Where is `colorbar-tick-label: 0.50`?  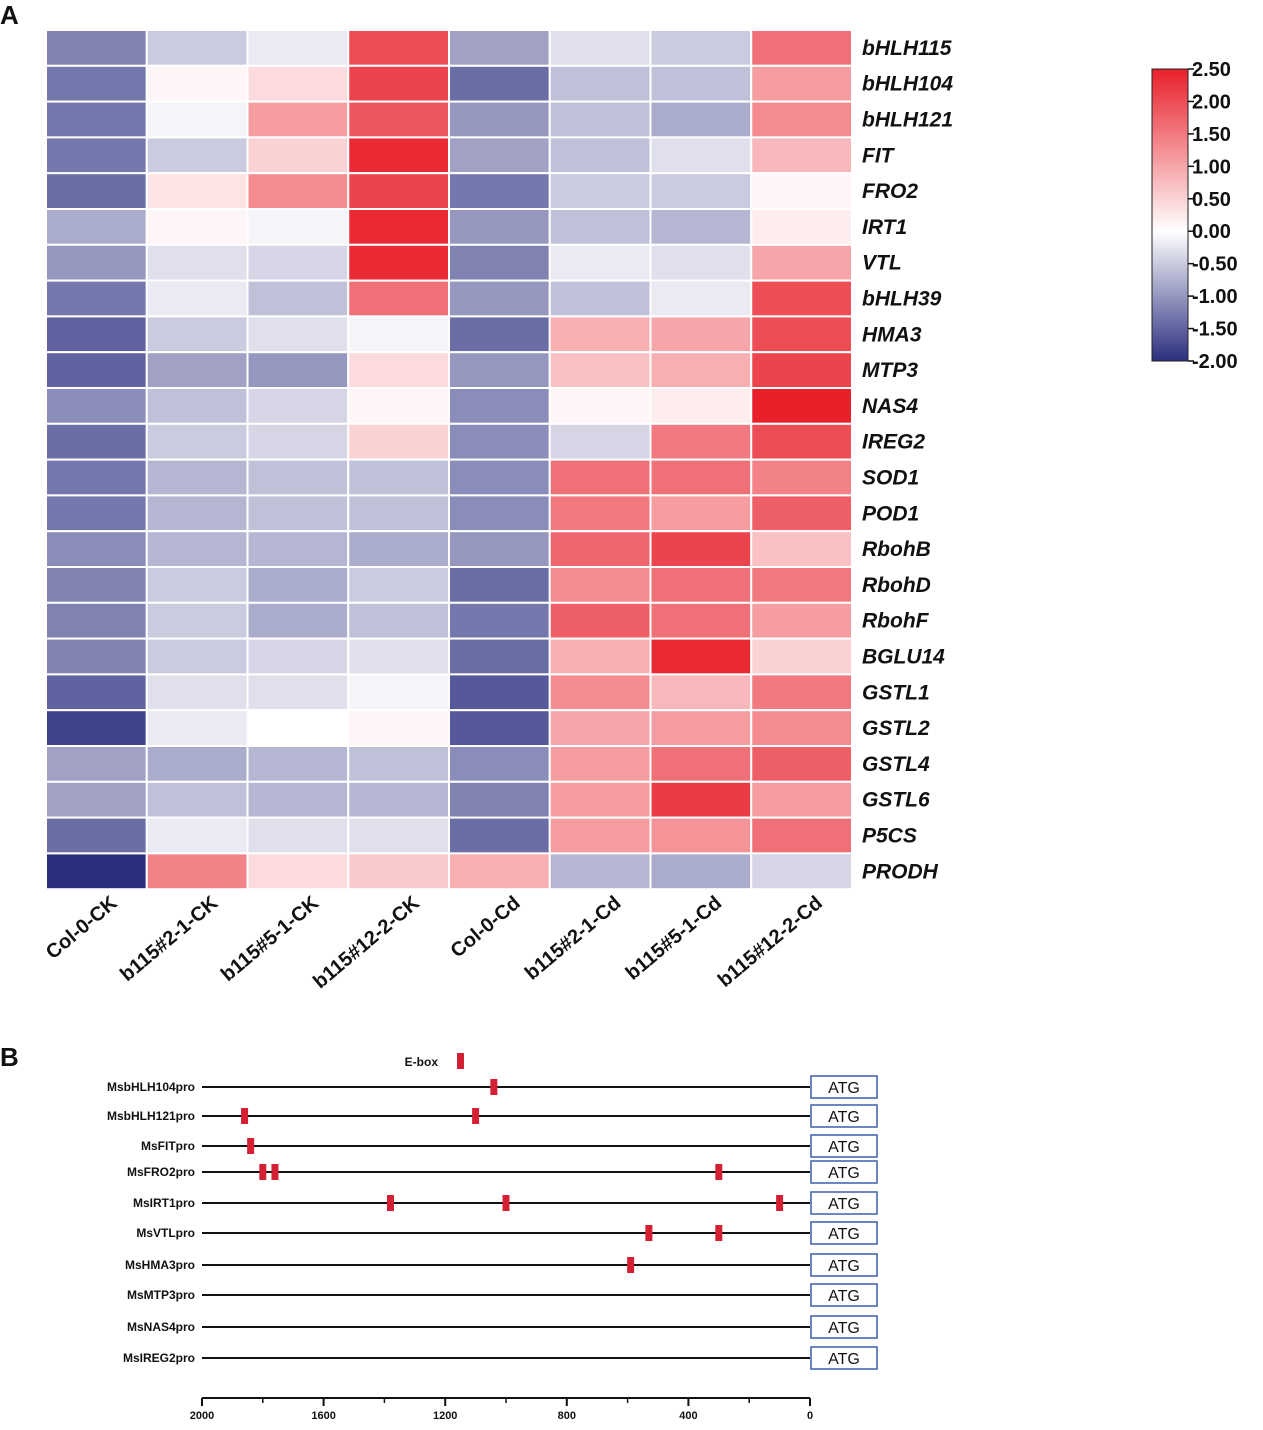 colorbar-tick-label: 0.50 is located at coordinates (1211, 200).